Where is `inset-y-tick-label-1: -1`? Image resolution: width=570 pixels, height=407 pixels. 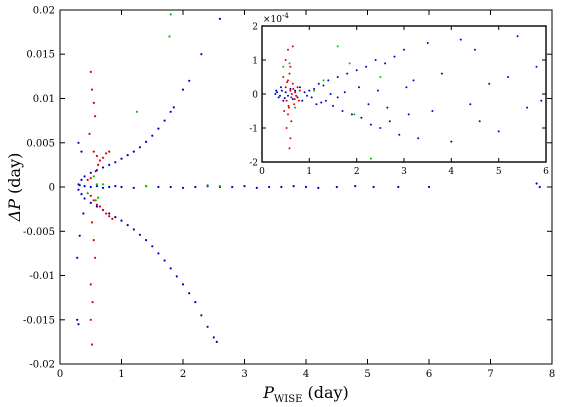
inset-y-tick-label-1: -1 is located at coordinates (253, 130).